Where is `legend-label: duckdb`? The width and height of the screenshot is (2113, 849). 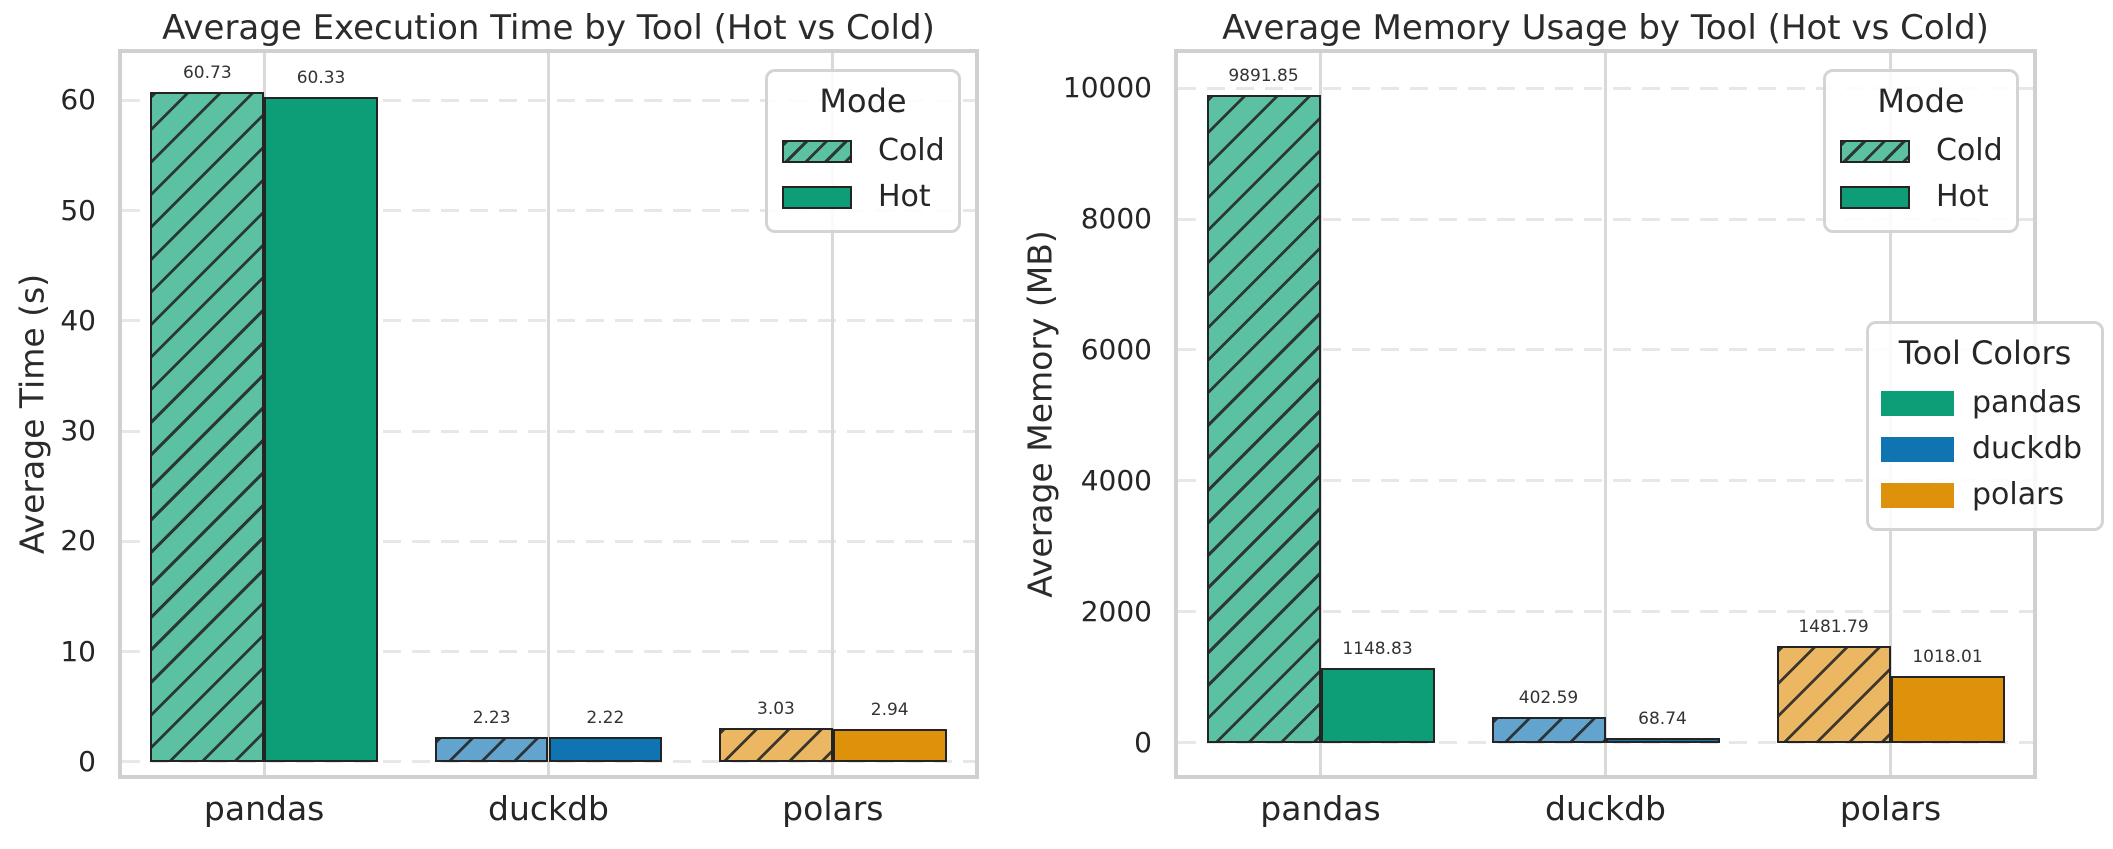
legend-label: duckdb is located at coordinates (2027, 448).